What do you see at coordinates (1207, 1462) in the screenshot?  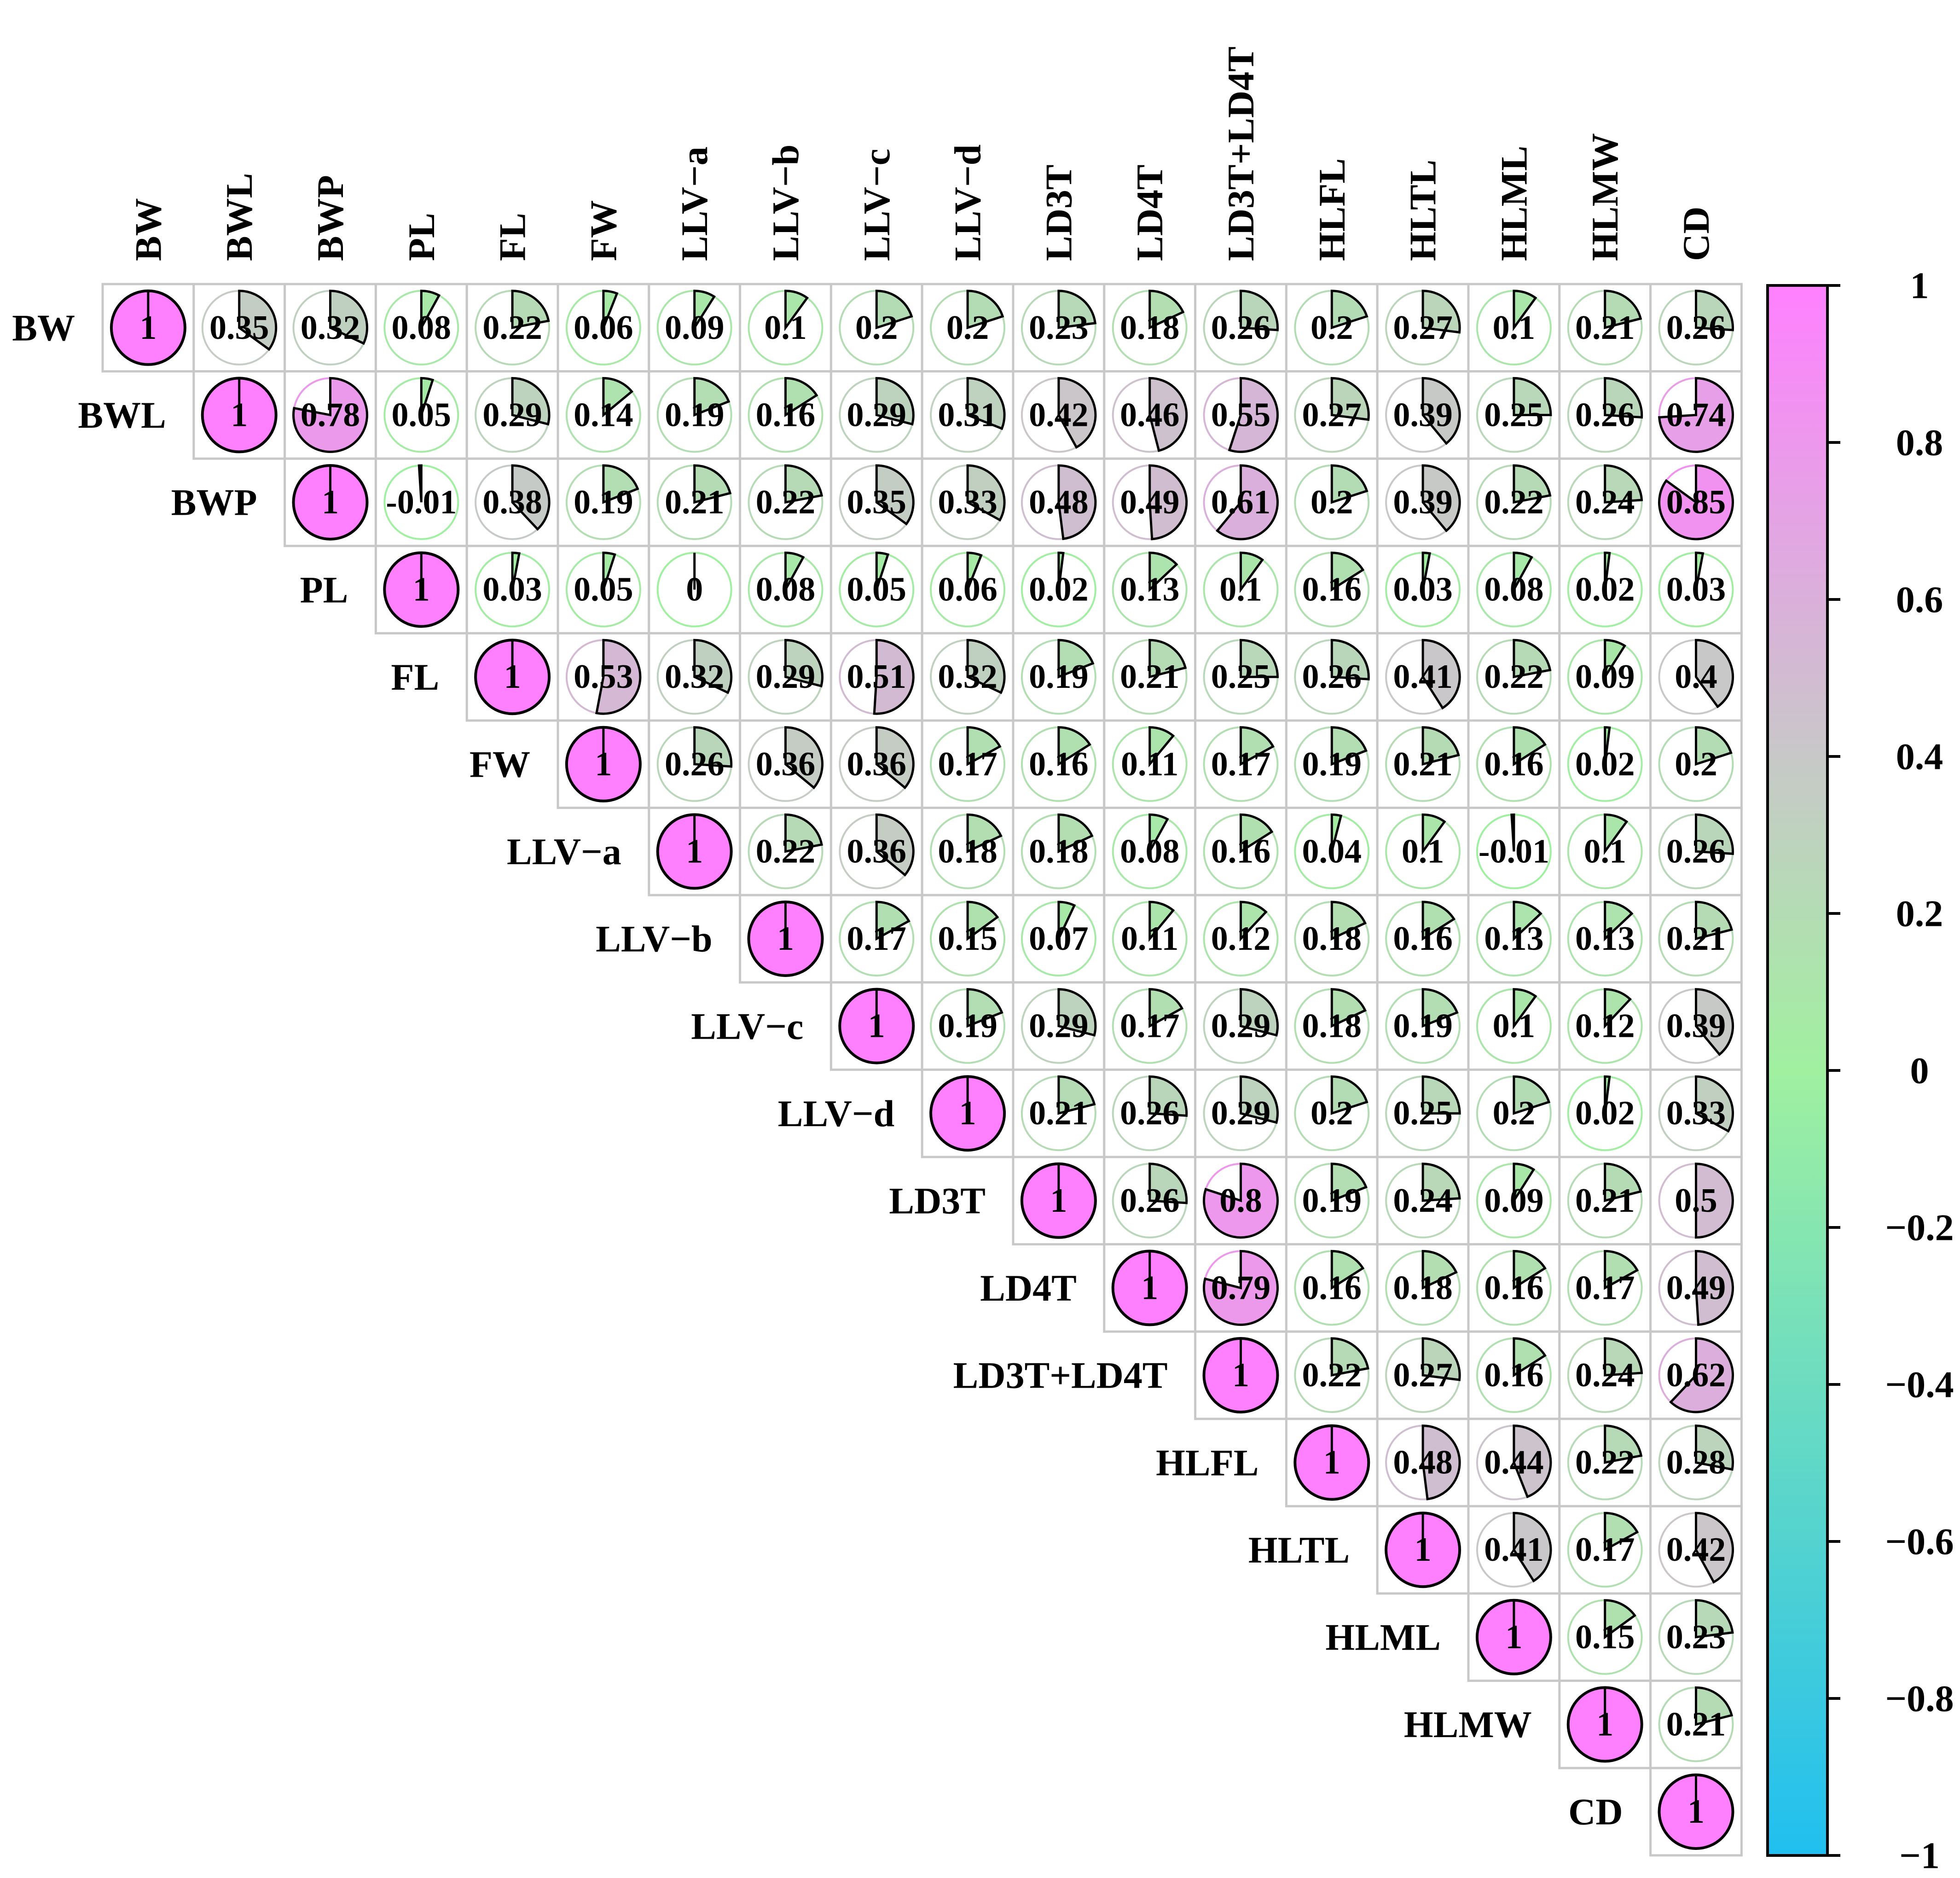 I see `row-label-hlfl: HLFL` at bounding box center [1207, 1462].